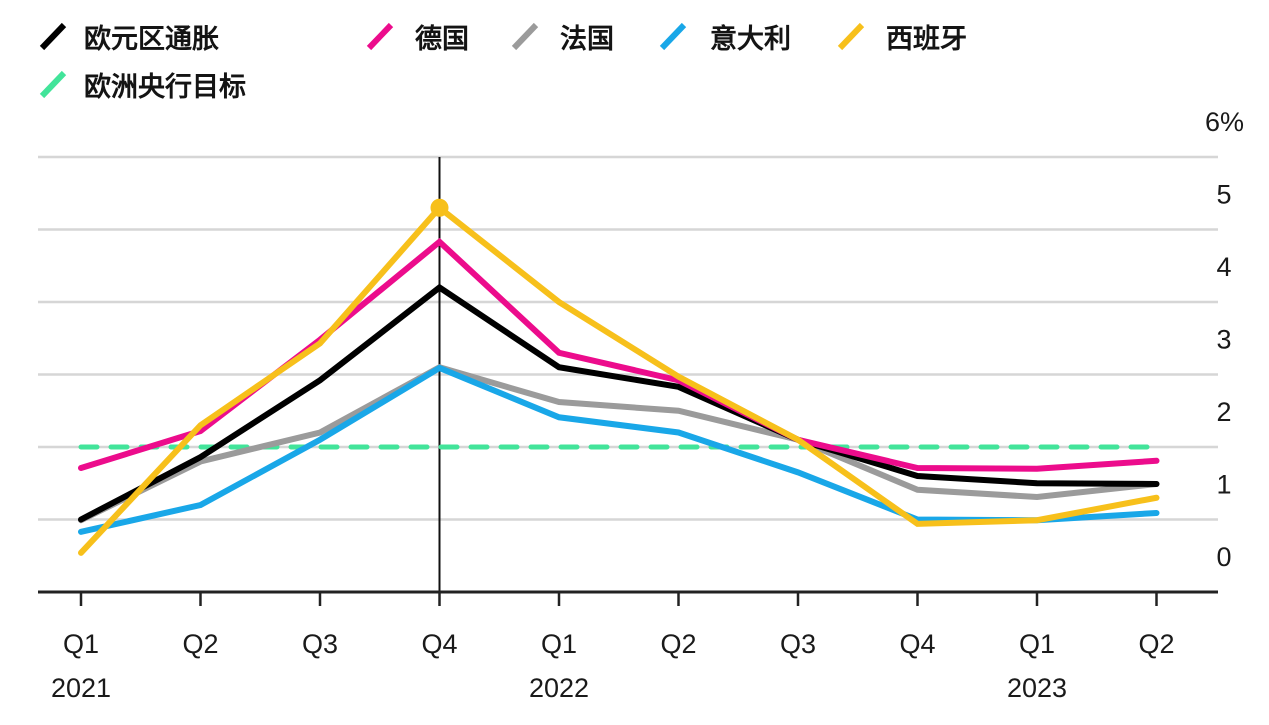  Describe the element at coordinates (165, 87) in the screenshot. I see `legend-label: 欧洲央行目标` at that location.